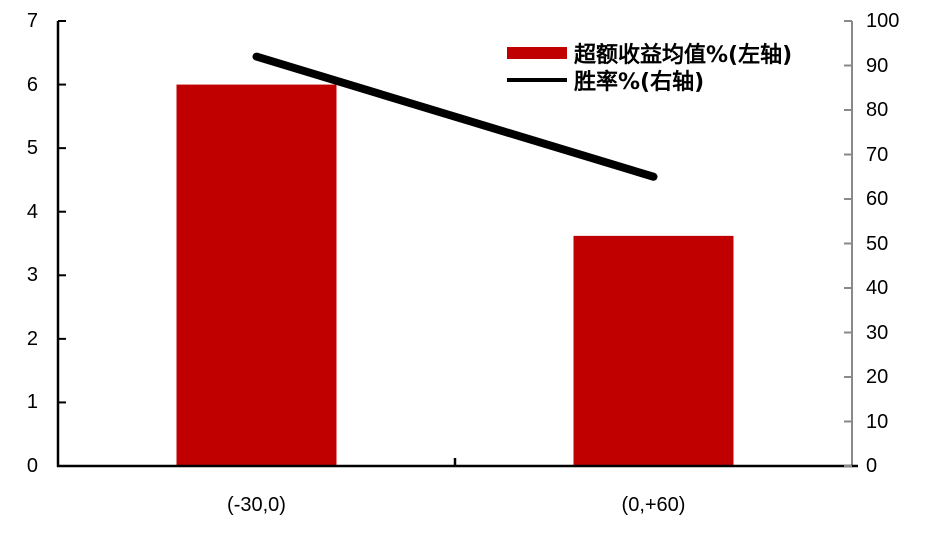 This screenshot has width=927, height=534. What do you see at coordinates (877, 332) in the screenshot?
I see `right-axis-tick-label: 30` at bounding box center [877, 332].